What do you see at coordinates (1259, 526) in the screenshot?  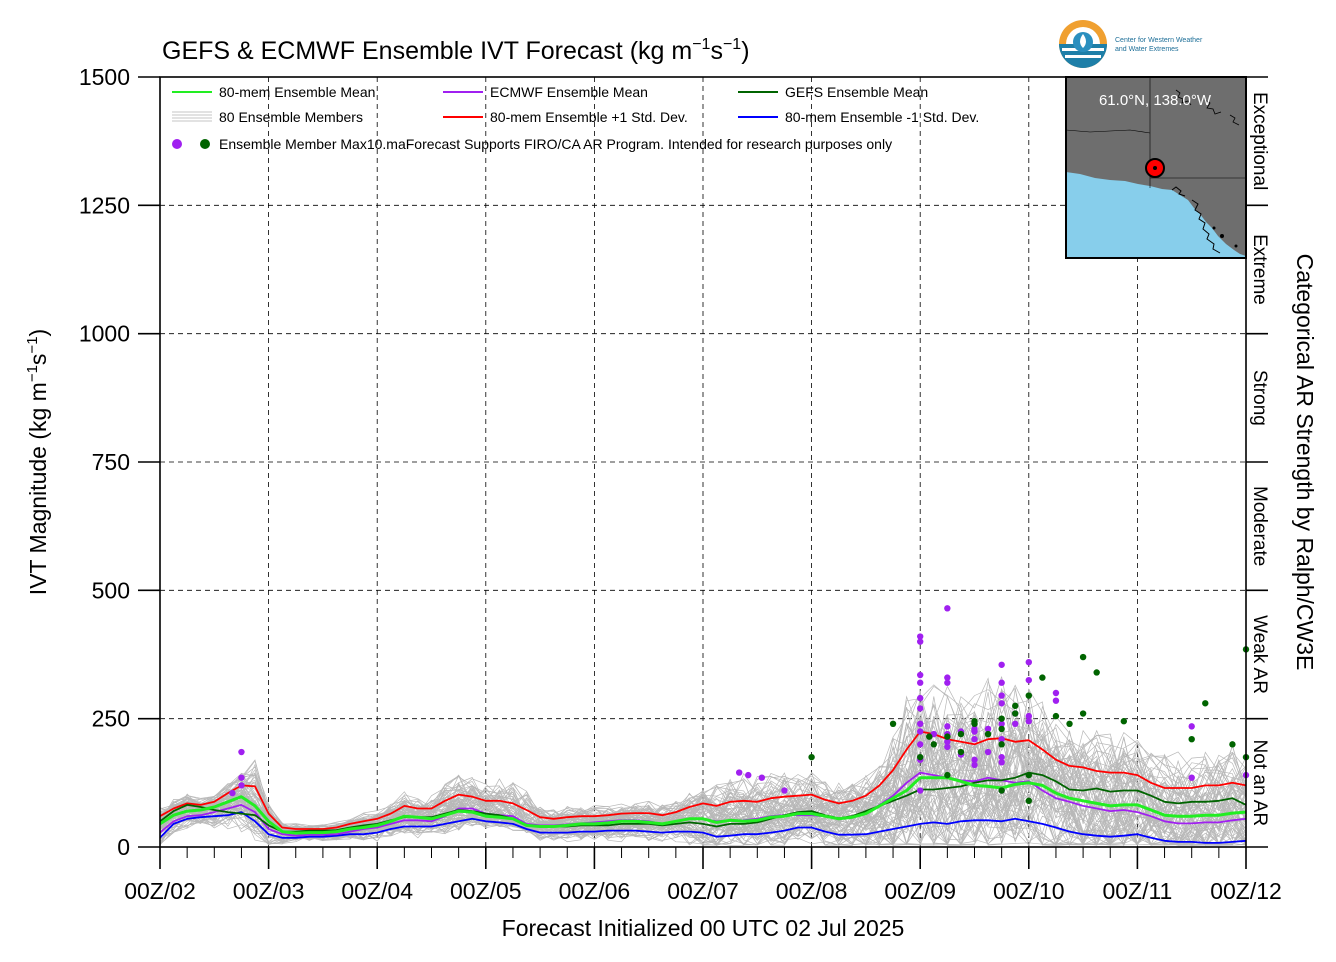 I see `category-label: Moderate` at bounding box center [1259, 526].